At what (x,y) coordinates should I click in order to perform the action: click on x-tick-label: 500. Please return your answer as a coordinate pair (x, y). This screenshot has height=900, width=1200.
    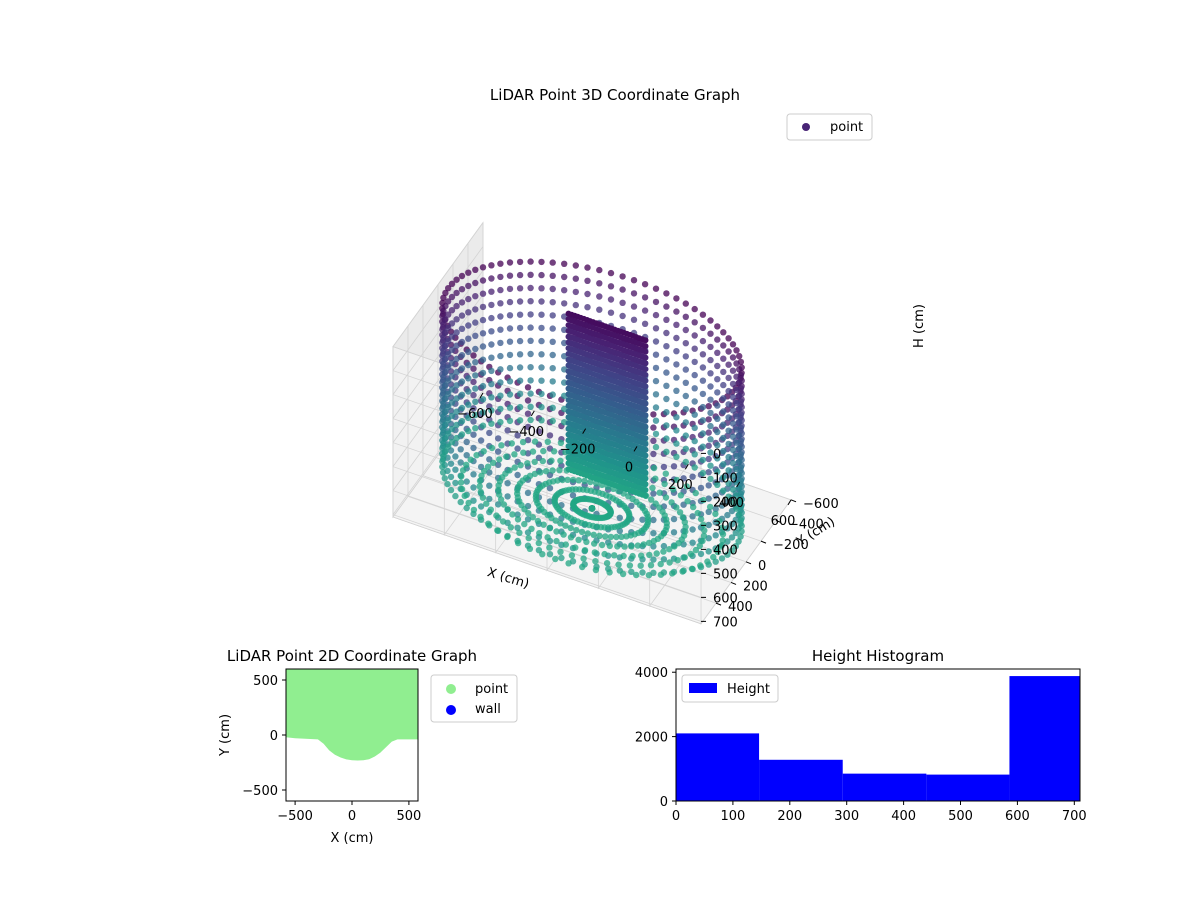
    Looking at the image, I should click on (960, 816).